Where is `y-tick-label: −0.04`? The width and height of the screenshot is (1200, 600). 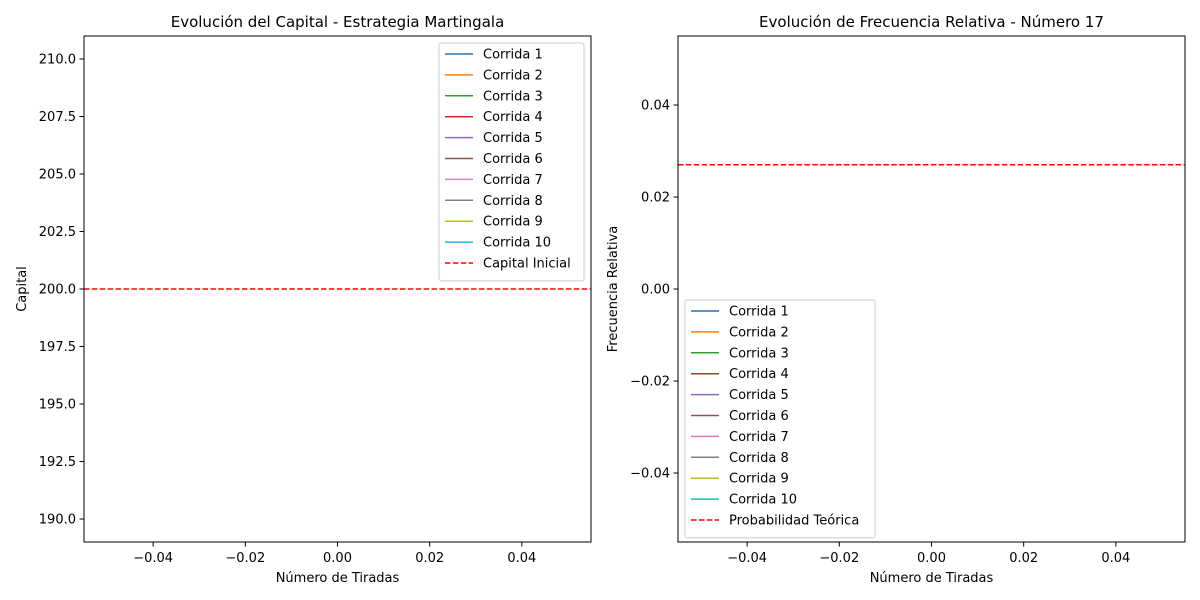
y-tick-label: −0.04 is located at coordinates (650, 474).